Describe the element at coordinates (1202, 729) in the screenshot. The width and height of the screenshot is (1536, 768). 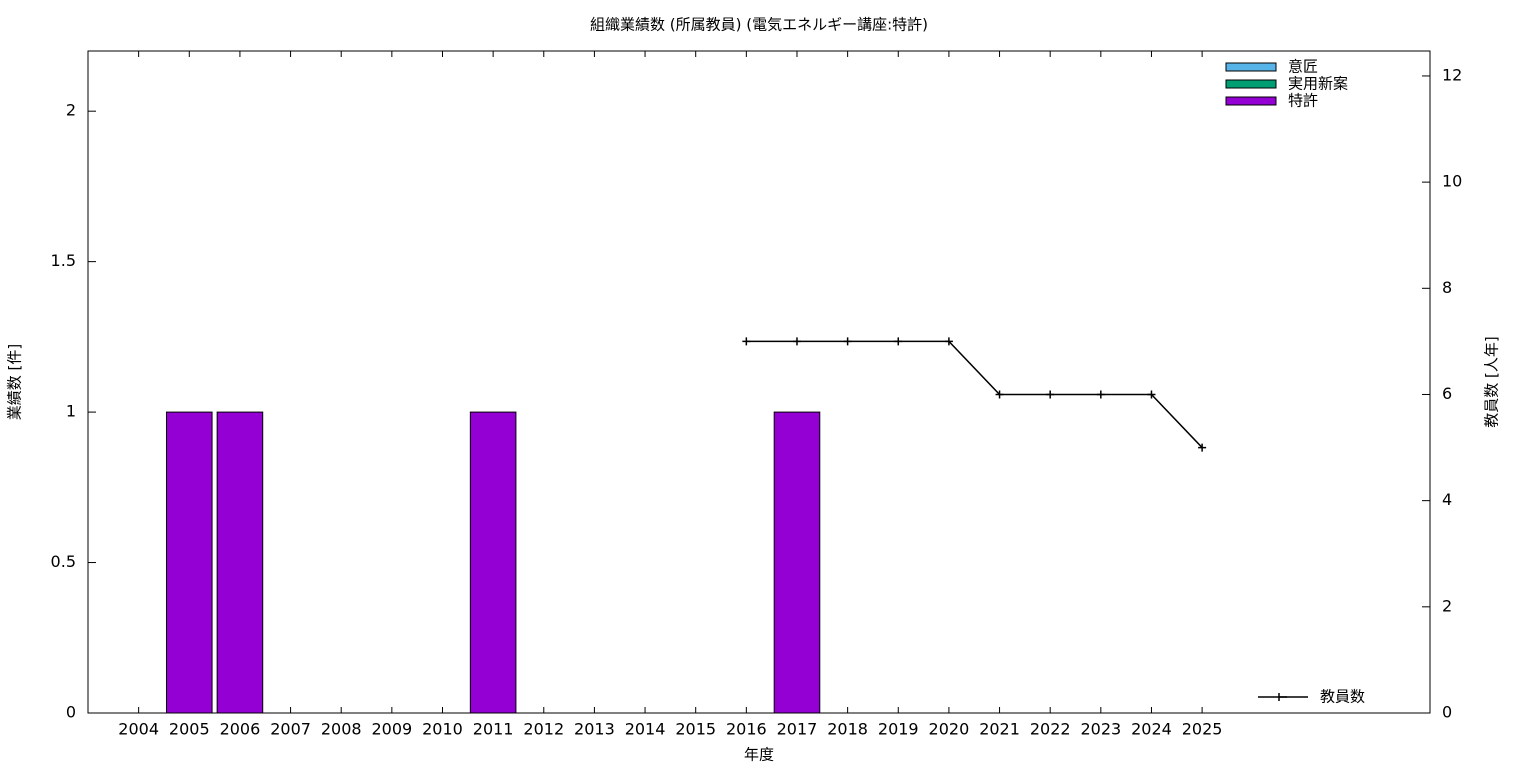
I see `x-tick-label: 2025` at that location.